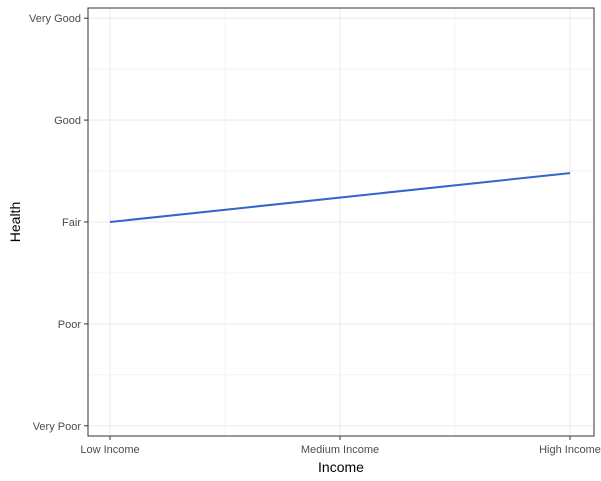  What do you see at coordinates (67, 121) in the screenshot?
I see `y-tick-label: Good` at bounding box center [67, 121].